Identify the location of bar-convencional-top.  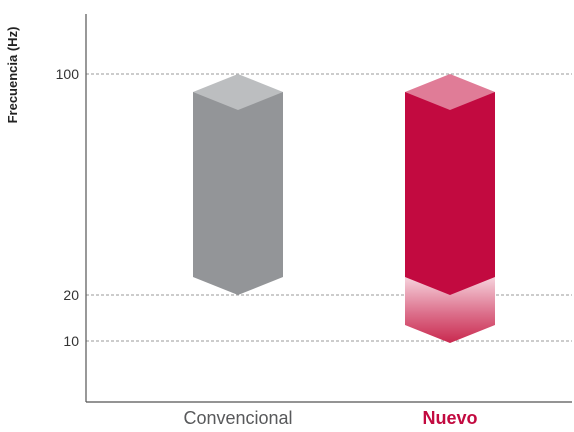
(238, 92).